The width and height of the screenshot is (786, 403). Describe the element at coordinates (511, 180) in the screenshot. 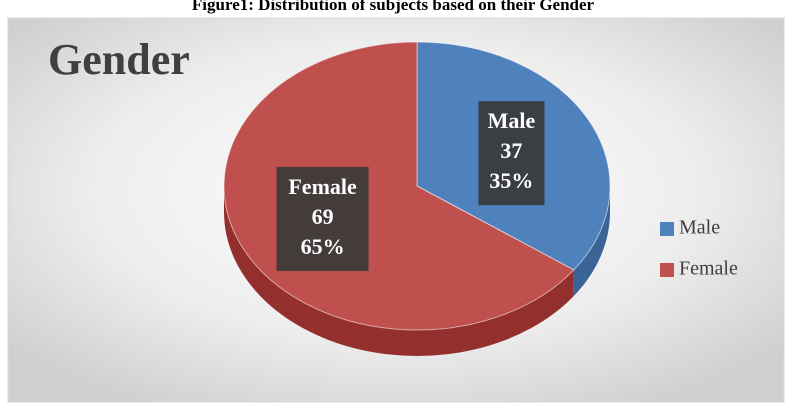

I see `data-label-percent: 35%` at that location.